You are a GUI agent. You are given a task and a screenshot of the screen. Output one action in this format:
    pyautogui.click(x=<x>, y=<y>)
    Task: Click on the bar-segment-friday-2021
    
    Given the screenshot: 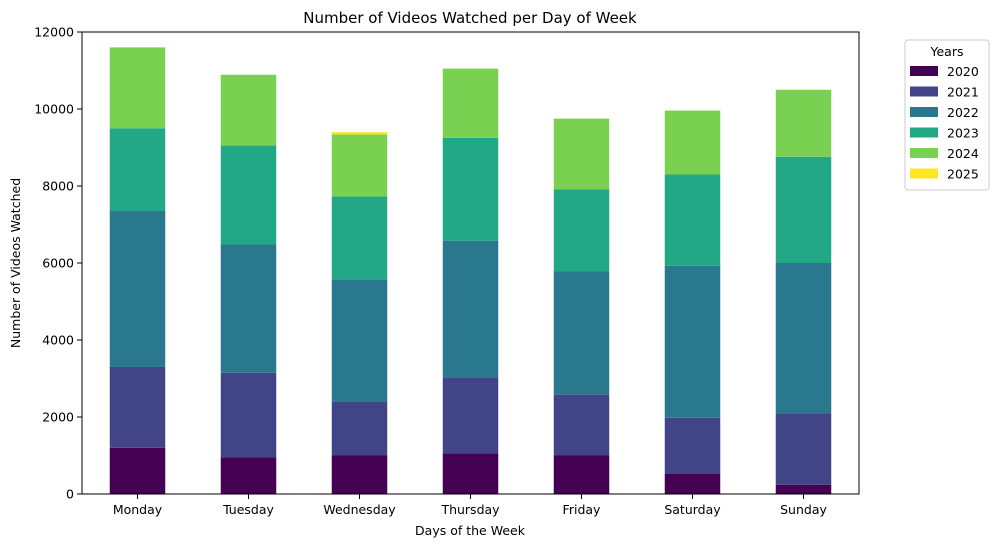 What is the action you would take?
    pyautogui.click(x=581, y=425)
    